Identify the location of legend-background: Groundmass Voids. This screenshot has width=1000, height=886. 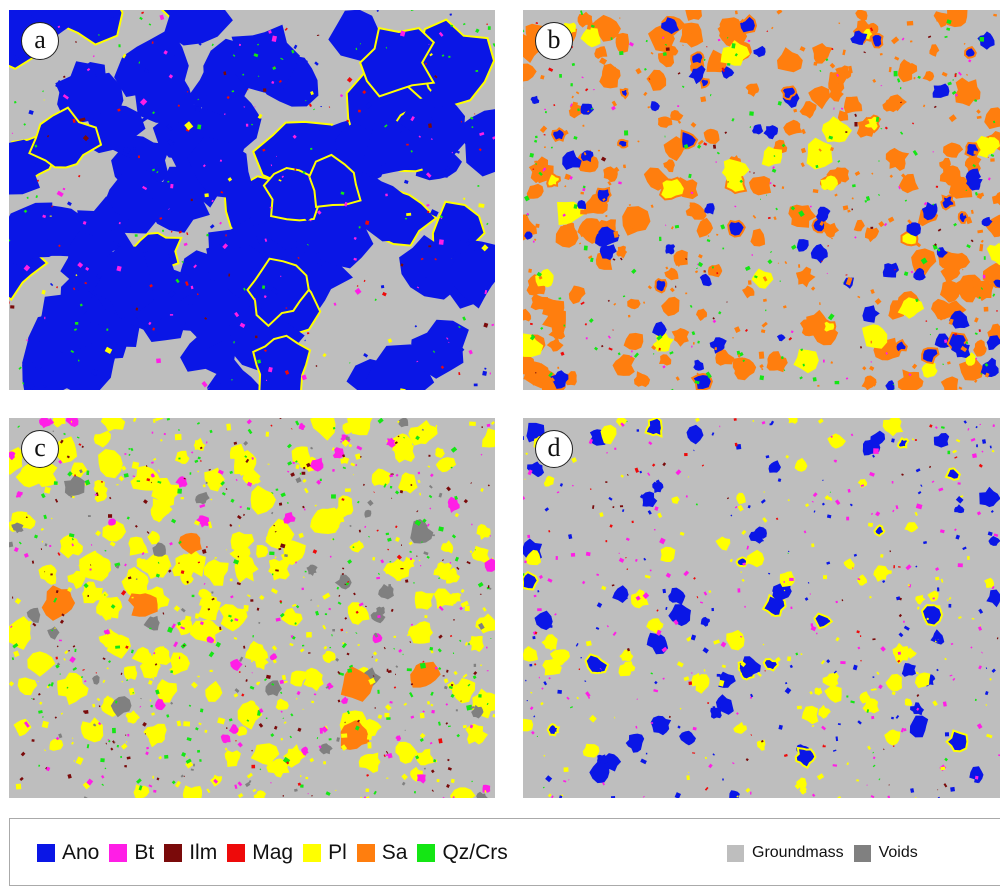
(827, 853).